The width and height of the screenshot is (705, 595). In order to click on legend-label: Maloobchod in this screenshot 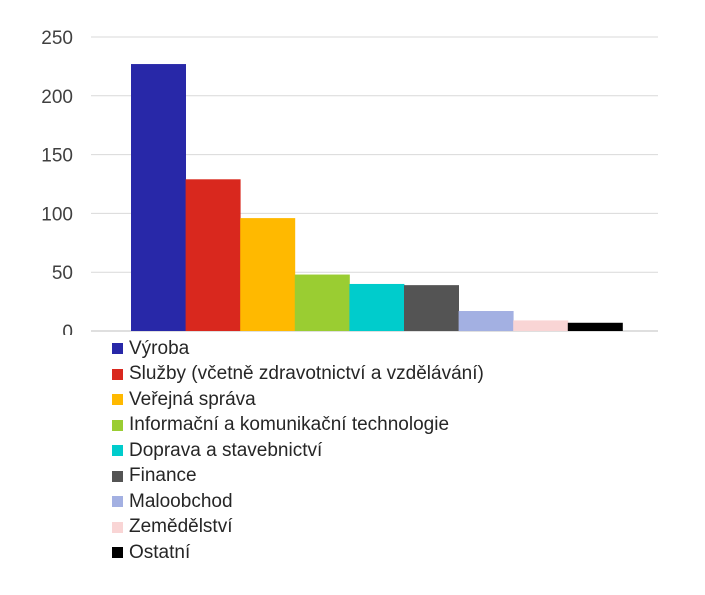, I will do `click(181, 501)`.